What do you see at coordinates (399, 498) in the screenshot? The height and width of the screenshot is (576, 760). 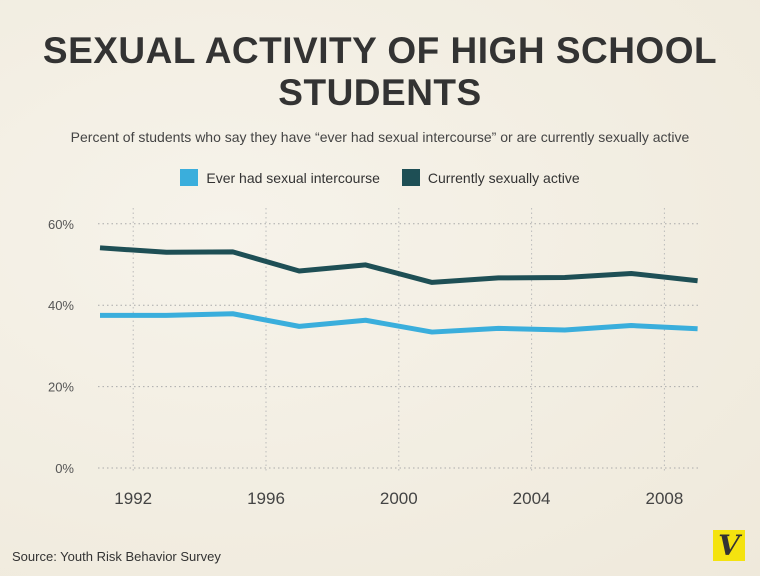 I see `x-tick-label: 2000` at bounding box center [399, 498].